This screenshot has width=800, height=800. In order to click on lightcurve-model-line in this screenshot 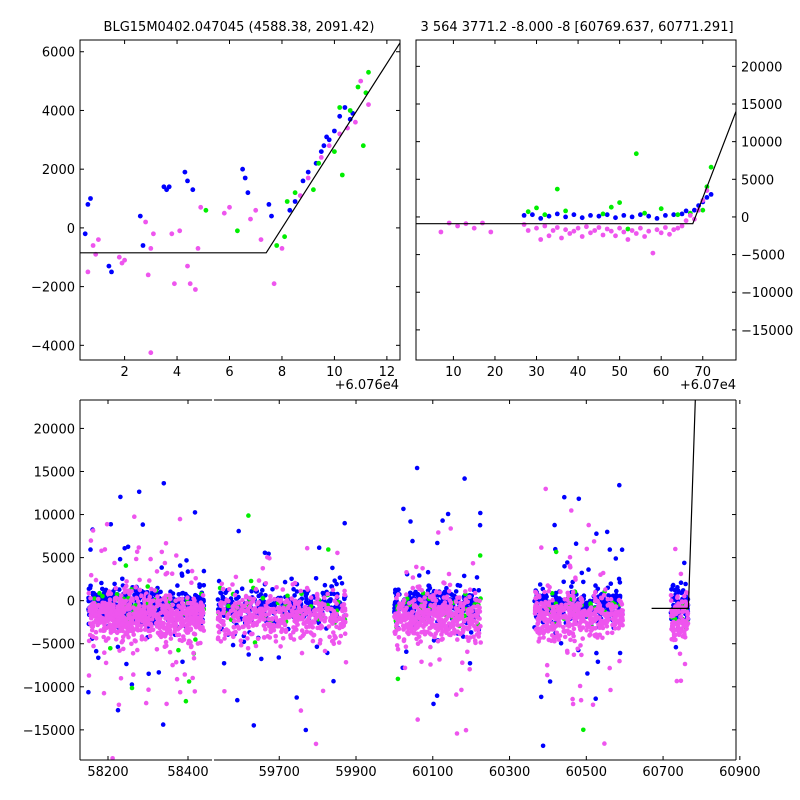, I will do `click(673, 505)`.